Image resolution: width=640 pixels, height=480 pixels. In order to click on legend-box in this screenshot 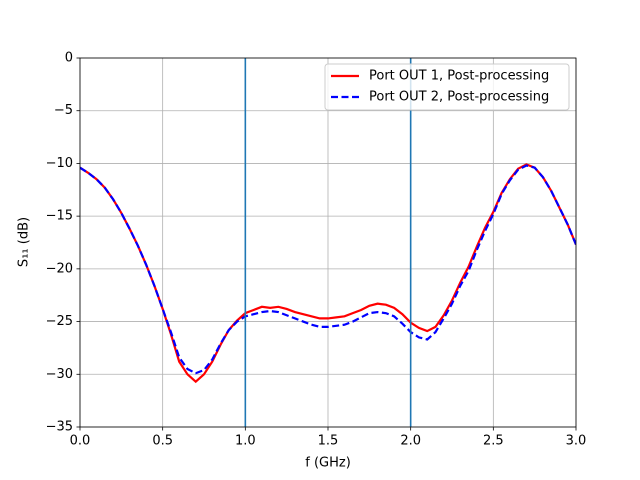, I will do `click(447, 87)`.